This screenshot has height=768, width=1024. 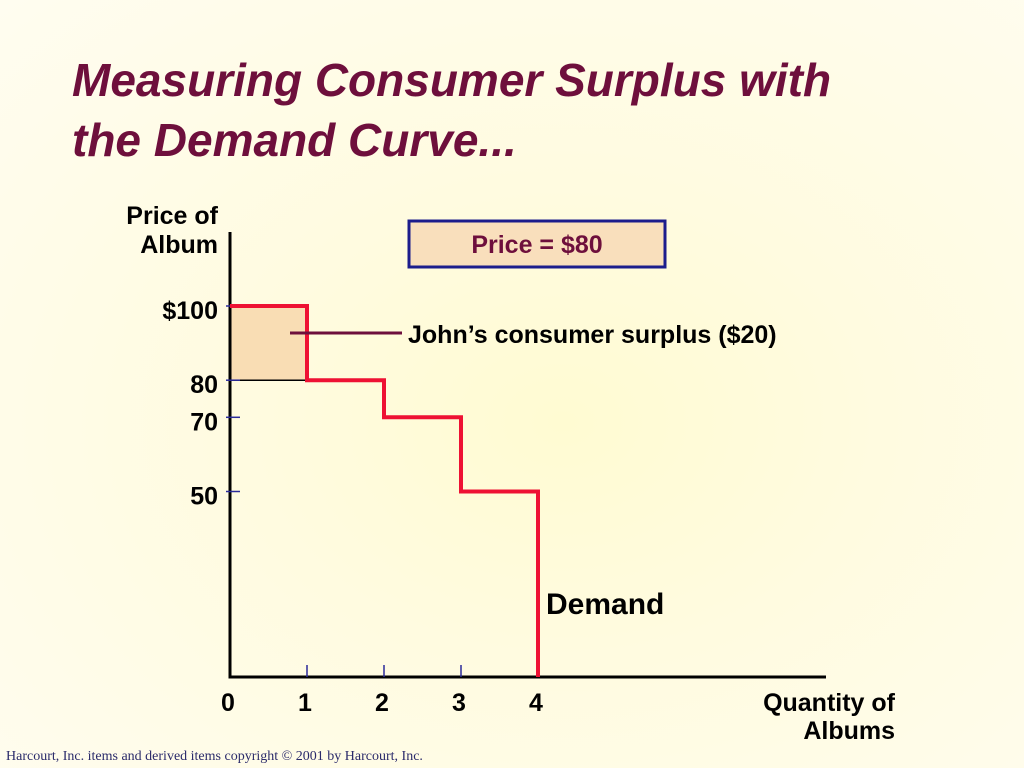 I want to click on x-tick-label: 1, so click(x=305, y=703).